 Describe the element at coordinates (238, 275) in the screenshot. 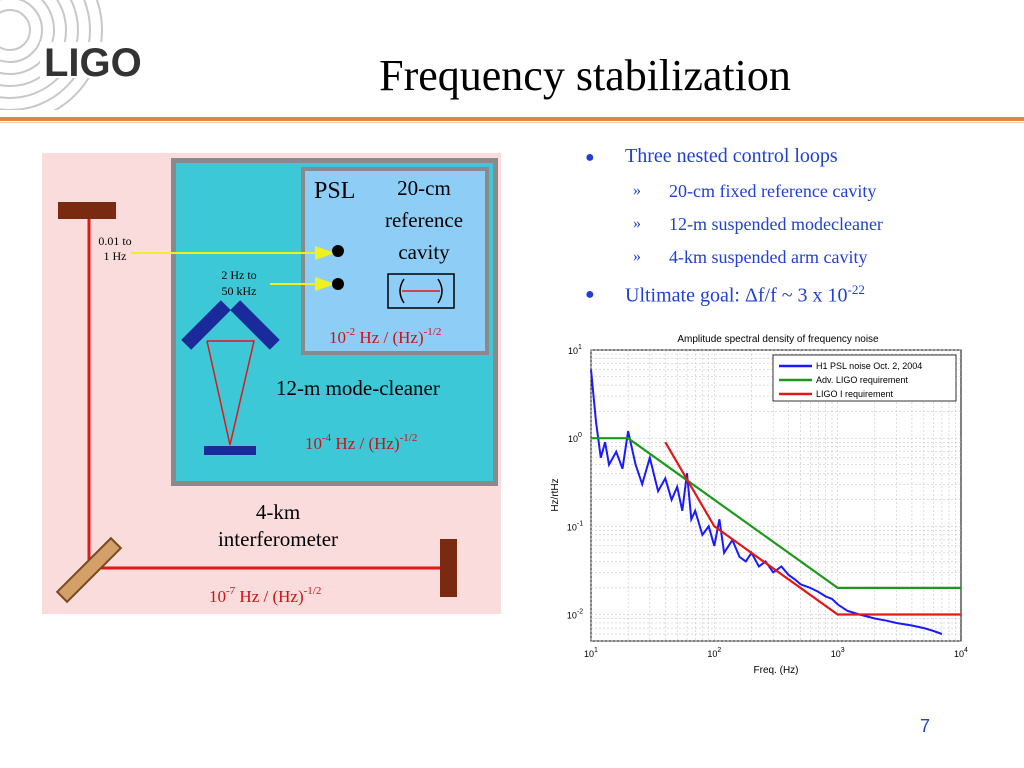

I see `band2-line-1: 2 Hz to` at that location.